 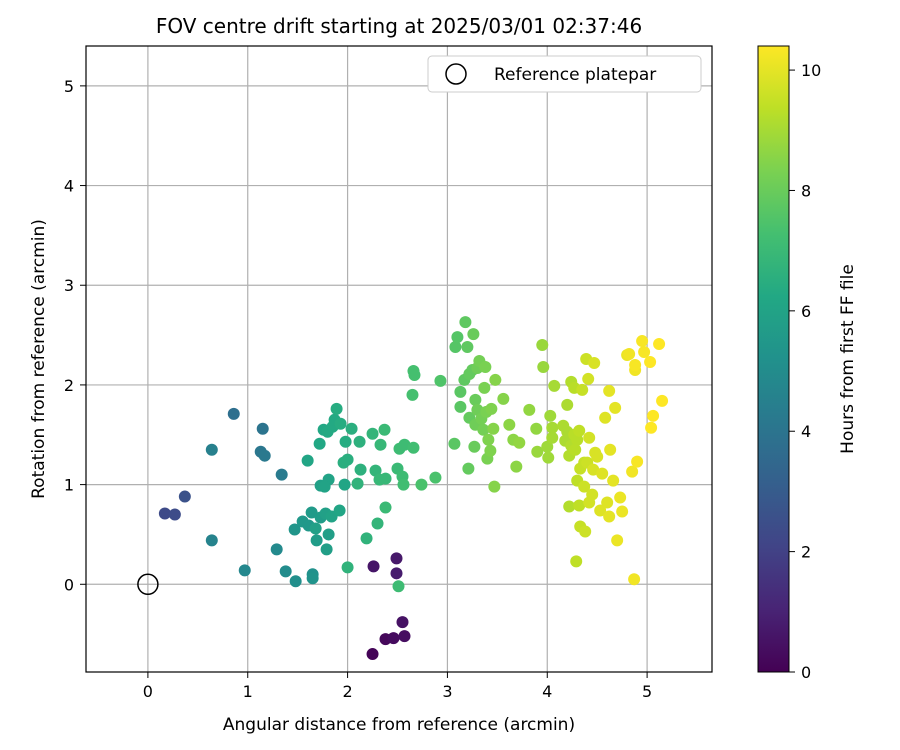 I want to click on legend-box, so click(x=564, y=74).